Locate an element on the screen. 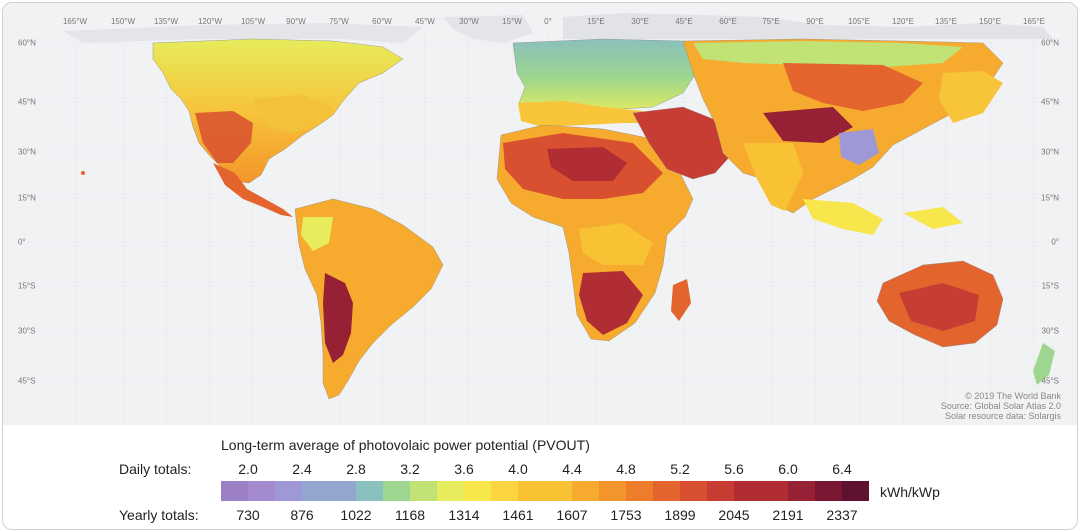  madagascar is located at coordinates (681, 300).